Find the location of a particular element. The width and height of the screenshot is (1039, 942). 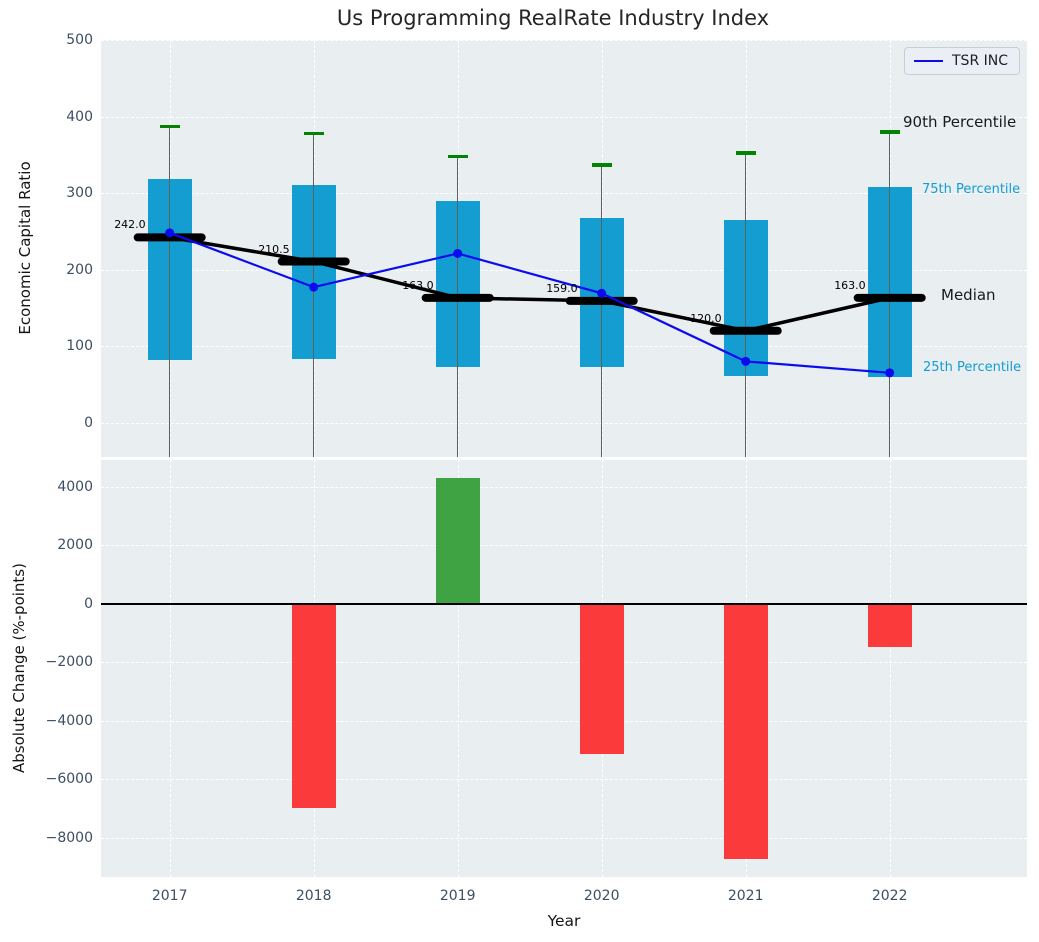

tsr-marker-2021 is located at coordinates (746, 361).